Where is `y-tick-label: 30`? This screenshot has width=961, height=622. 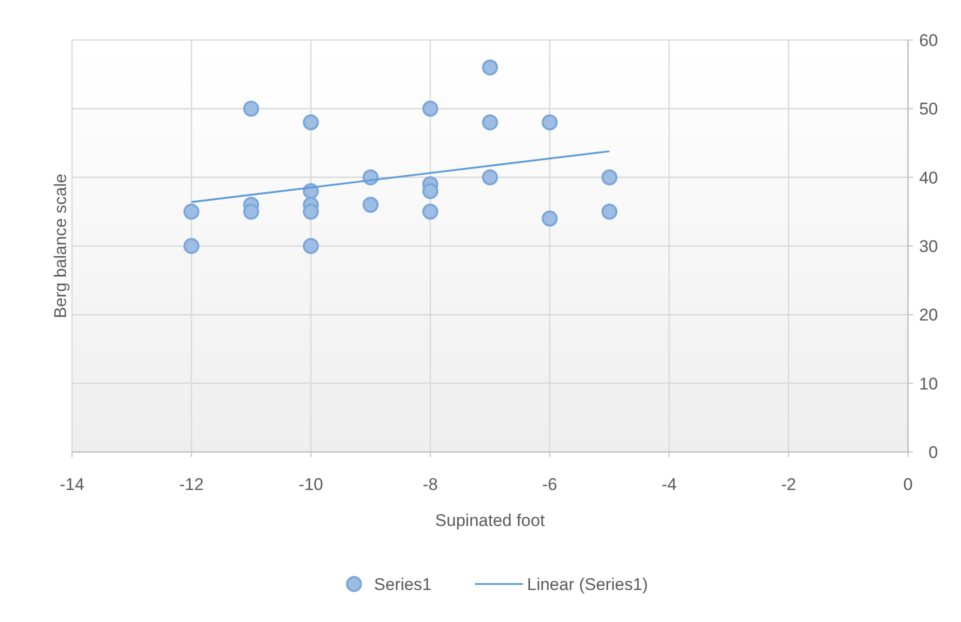 y-tick-label: 30 is located at coordinates (928, 246).